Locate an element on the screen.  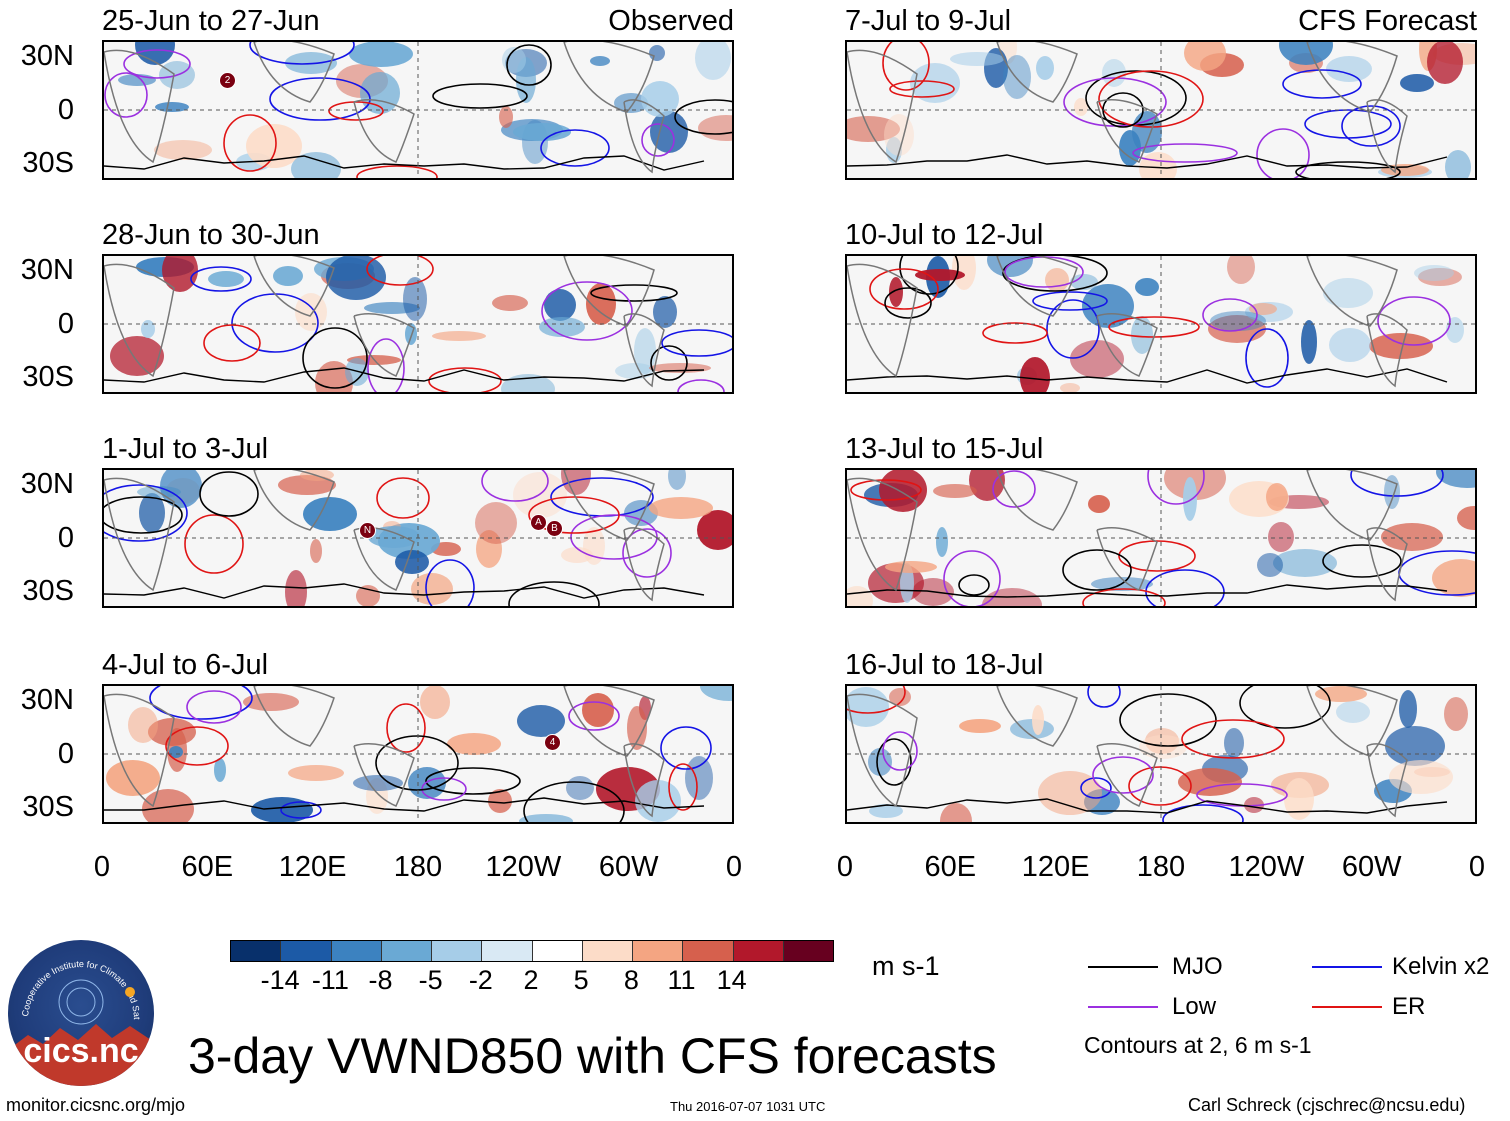
y-axis-label: 30S is located at coordinates (48, 163).